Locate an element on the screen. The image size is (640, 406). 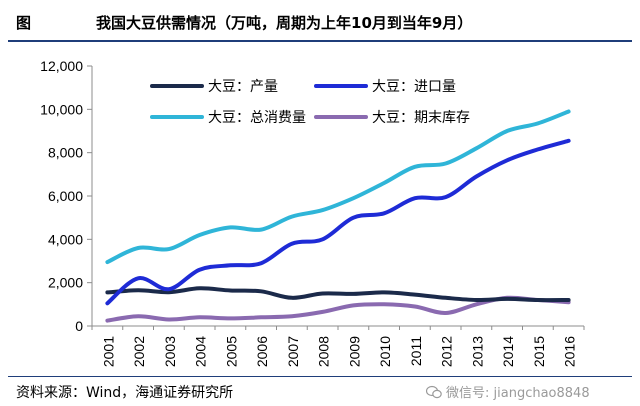
x-tick-label: 2013 is located at coordinates (477, 351).